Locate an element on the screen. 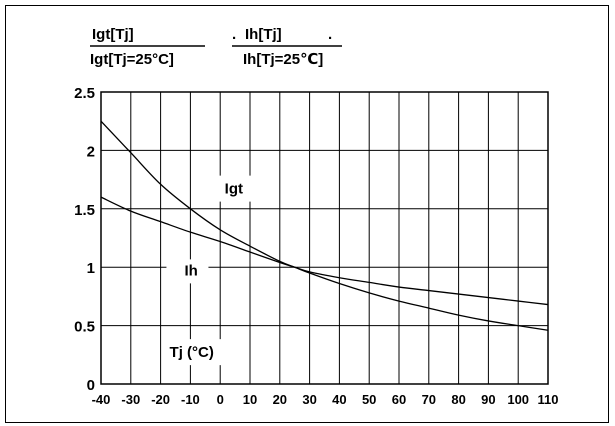 This screenshot has width=615, height=426. x-tick-label: 40 is located at coordinates (339, 399).